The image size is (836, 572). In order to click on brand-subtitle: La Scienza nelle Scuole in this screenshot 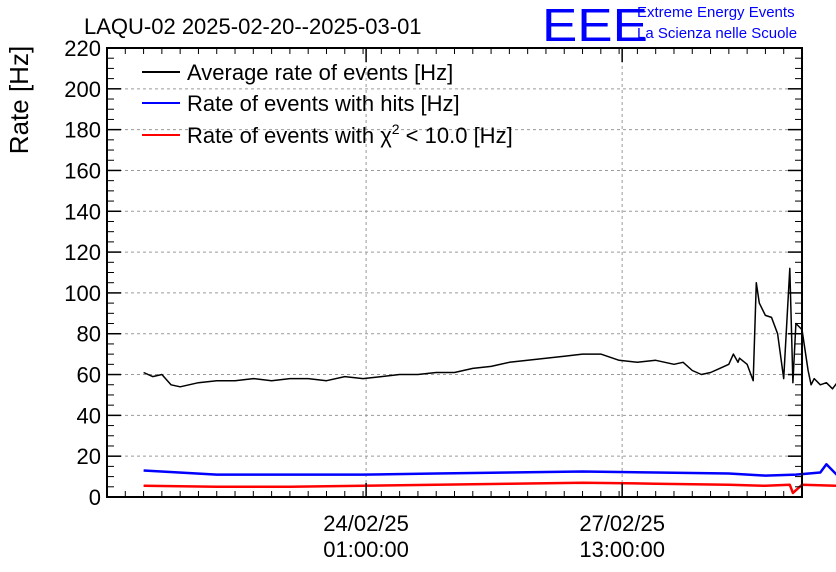, I will do `click(717, 33)`.